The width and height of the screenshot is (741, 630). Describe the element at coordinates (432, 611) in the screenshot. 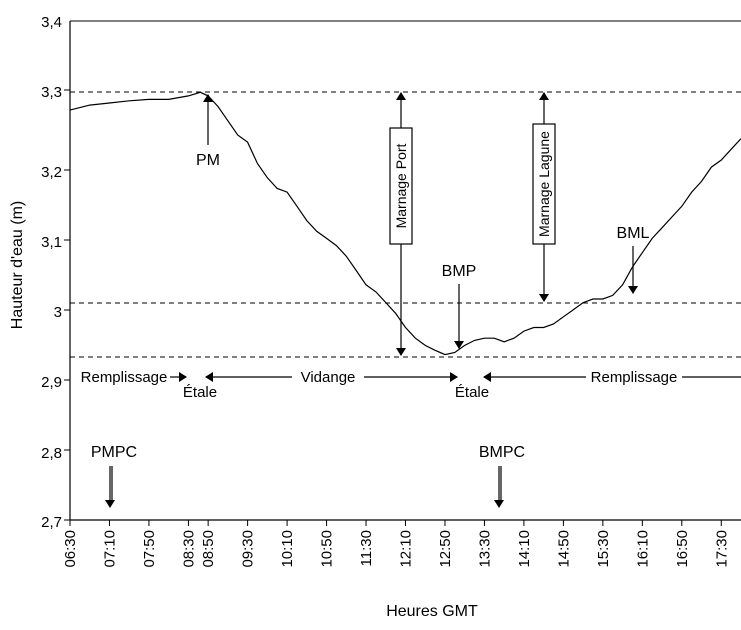

I see `x-axis-title: Heures GMT` at that location.